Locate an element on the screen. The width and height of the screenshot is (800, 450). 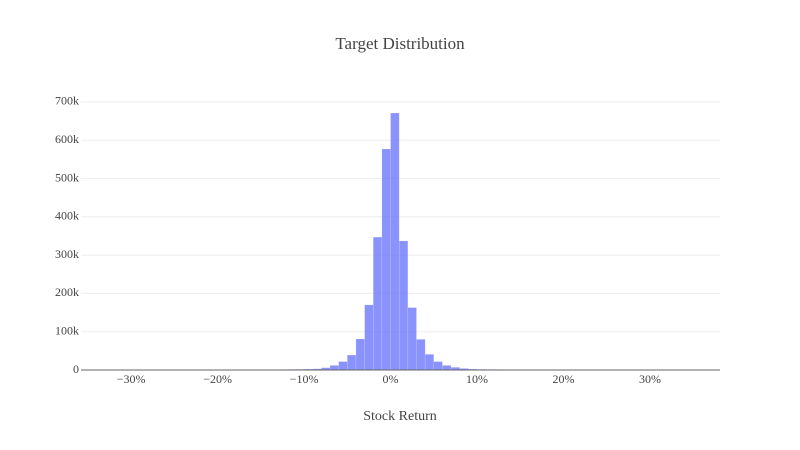
x-axis-title: Stock Return is located at coordinates (400, 416).